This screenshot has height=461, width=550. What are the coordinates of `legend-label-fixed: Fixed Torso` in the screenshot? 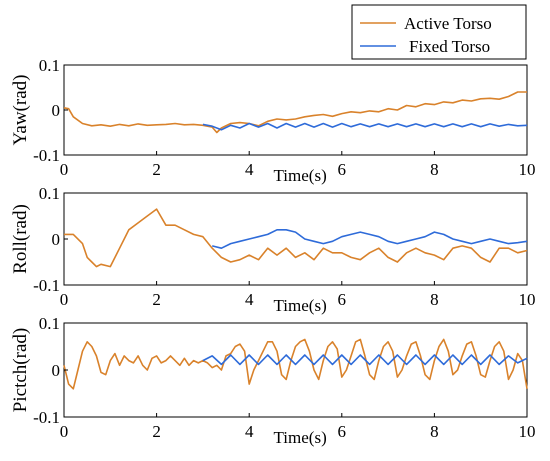 It's located at (449, 46).